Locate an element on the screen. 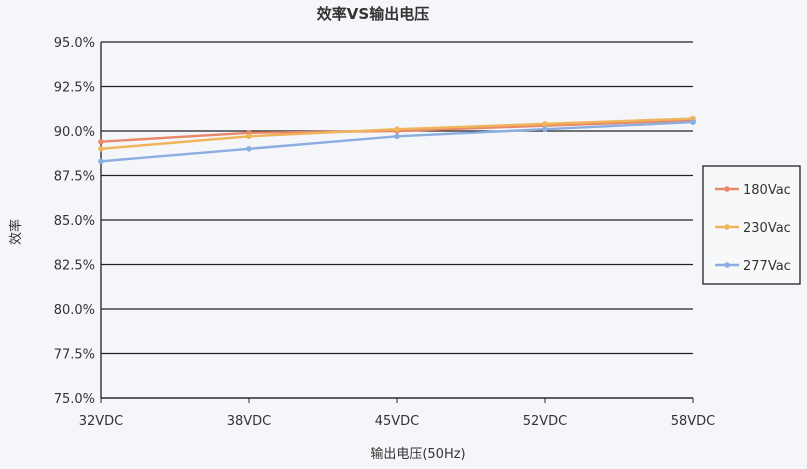 The width and height of the screenshot is (807, 469). y-axis-label: 效率 is located at coordinates (16, 232).